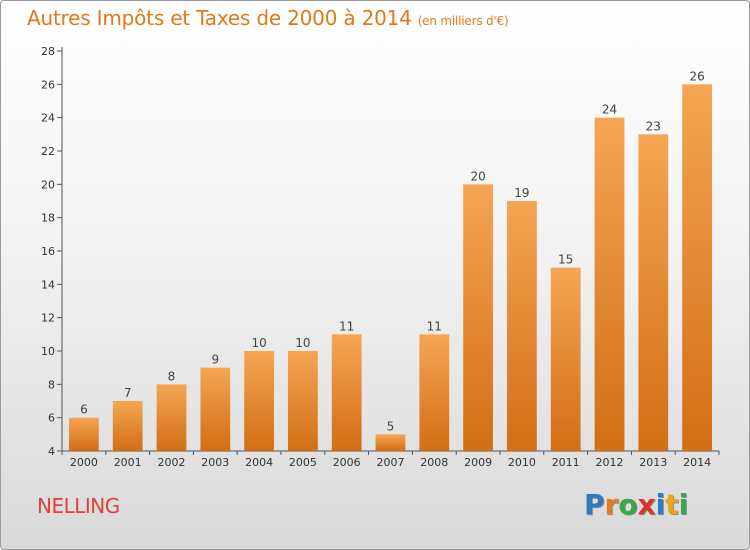 The width and height of the screenshot is (750, 550). What do you see at coordinates (48, 251) in the screenshot?
I see `y-tick-label: 16` at bounding box center [48, 251].